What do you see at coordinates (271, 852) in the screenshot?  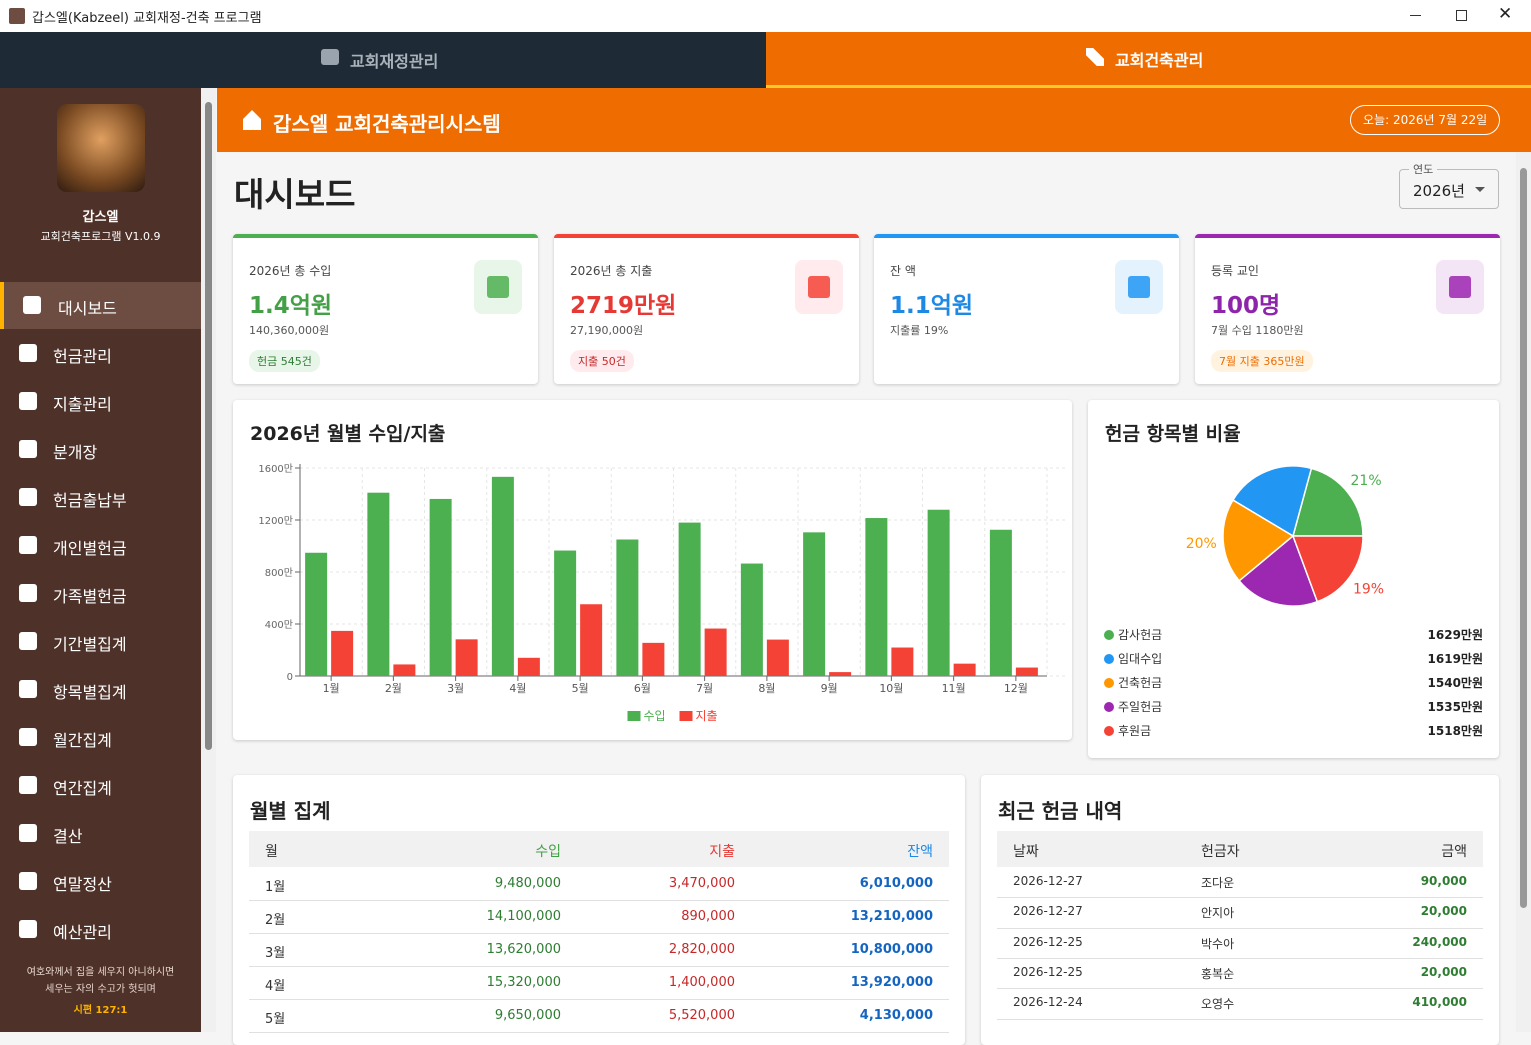 I see `column-header: 월` at bounding box center [271, 852].